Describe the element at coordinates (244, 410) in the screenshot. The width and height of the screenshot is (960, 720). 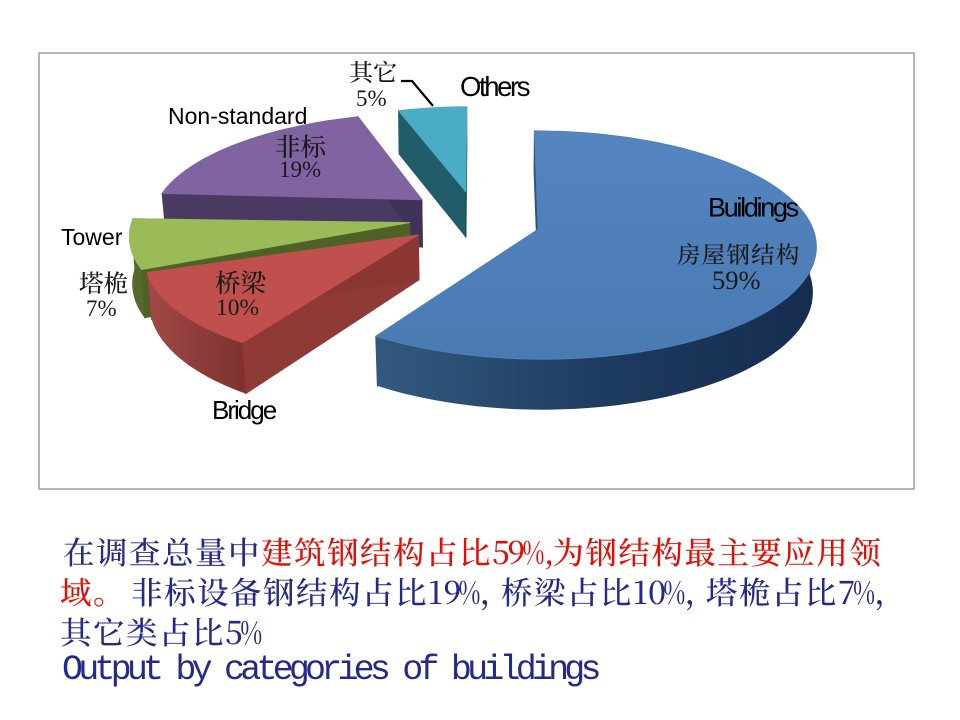
I see `svg-text: Bridge` at that location.